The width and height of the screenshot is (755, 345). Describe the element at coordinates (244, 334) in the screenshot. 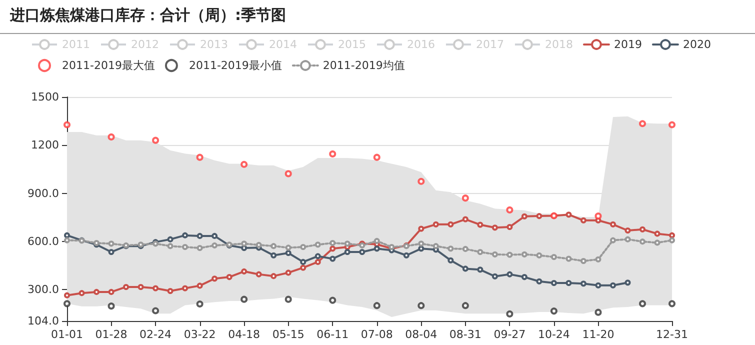

I see `x-tick-label: 04-18` at that location.